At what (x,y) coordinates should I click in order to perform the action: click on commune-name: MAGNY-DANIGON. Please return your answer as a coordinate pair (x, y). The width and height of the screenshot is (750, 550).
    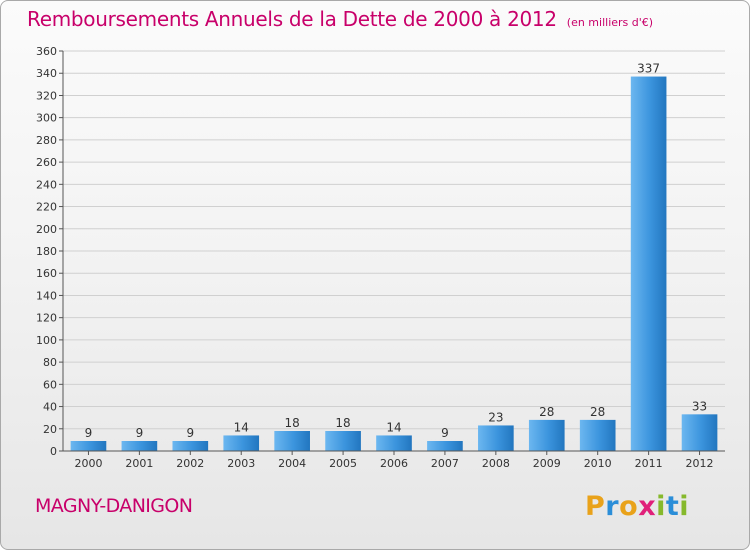
    Looking at the image, I should click on (114, 506).